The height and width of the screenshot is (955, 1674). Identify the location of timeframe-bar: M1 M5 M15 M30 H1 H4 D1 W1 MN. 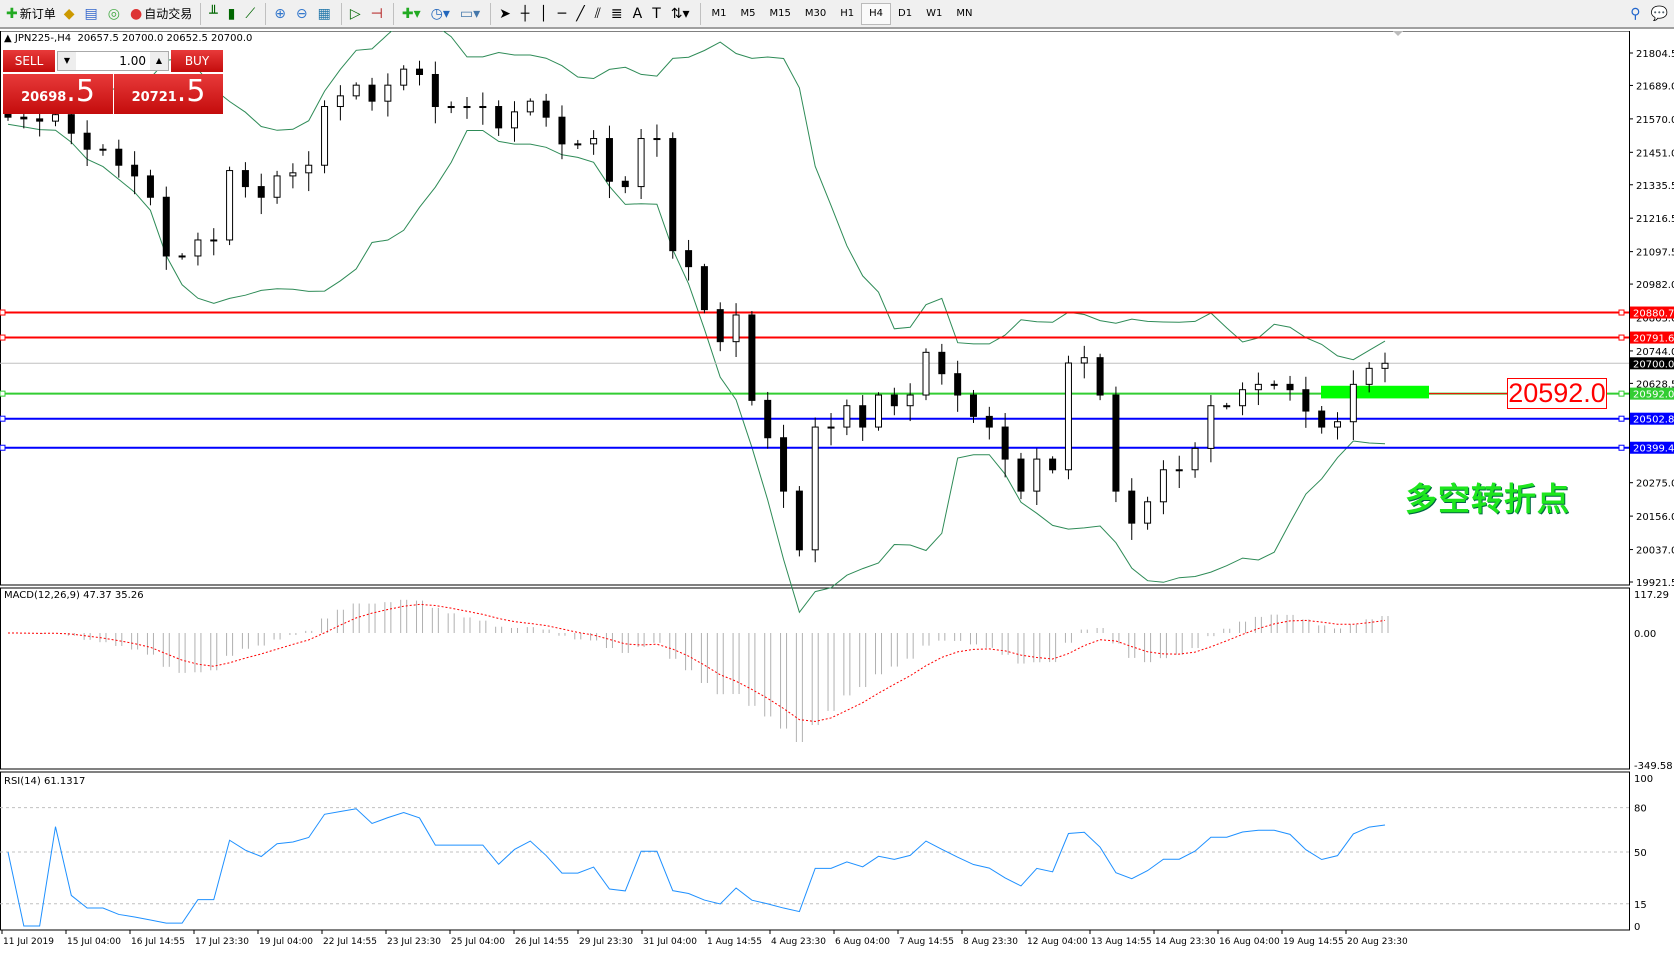
(842, 13).